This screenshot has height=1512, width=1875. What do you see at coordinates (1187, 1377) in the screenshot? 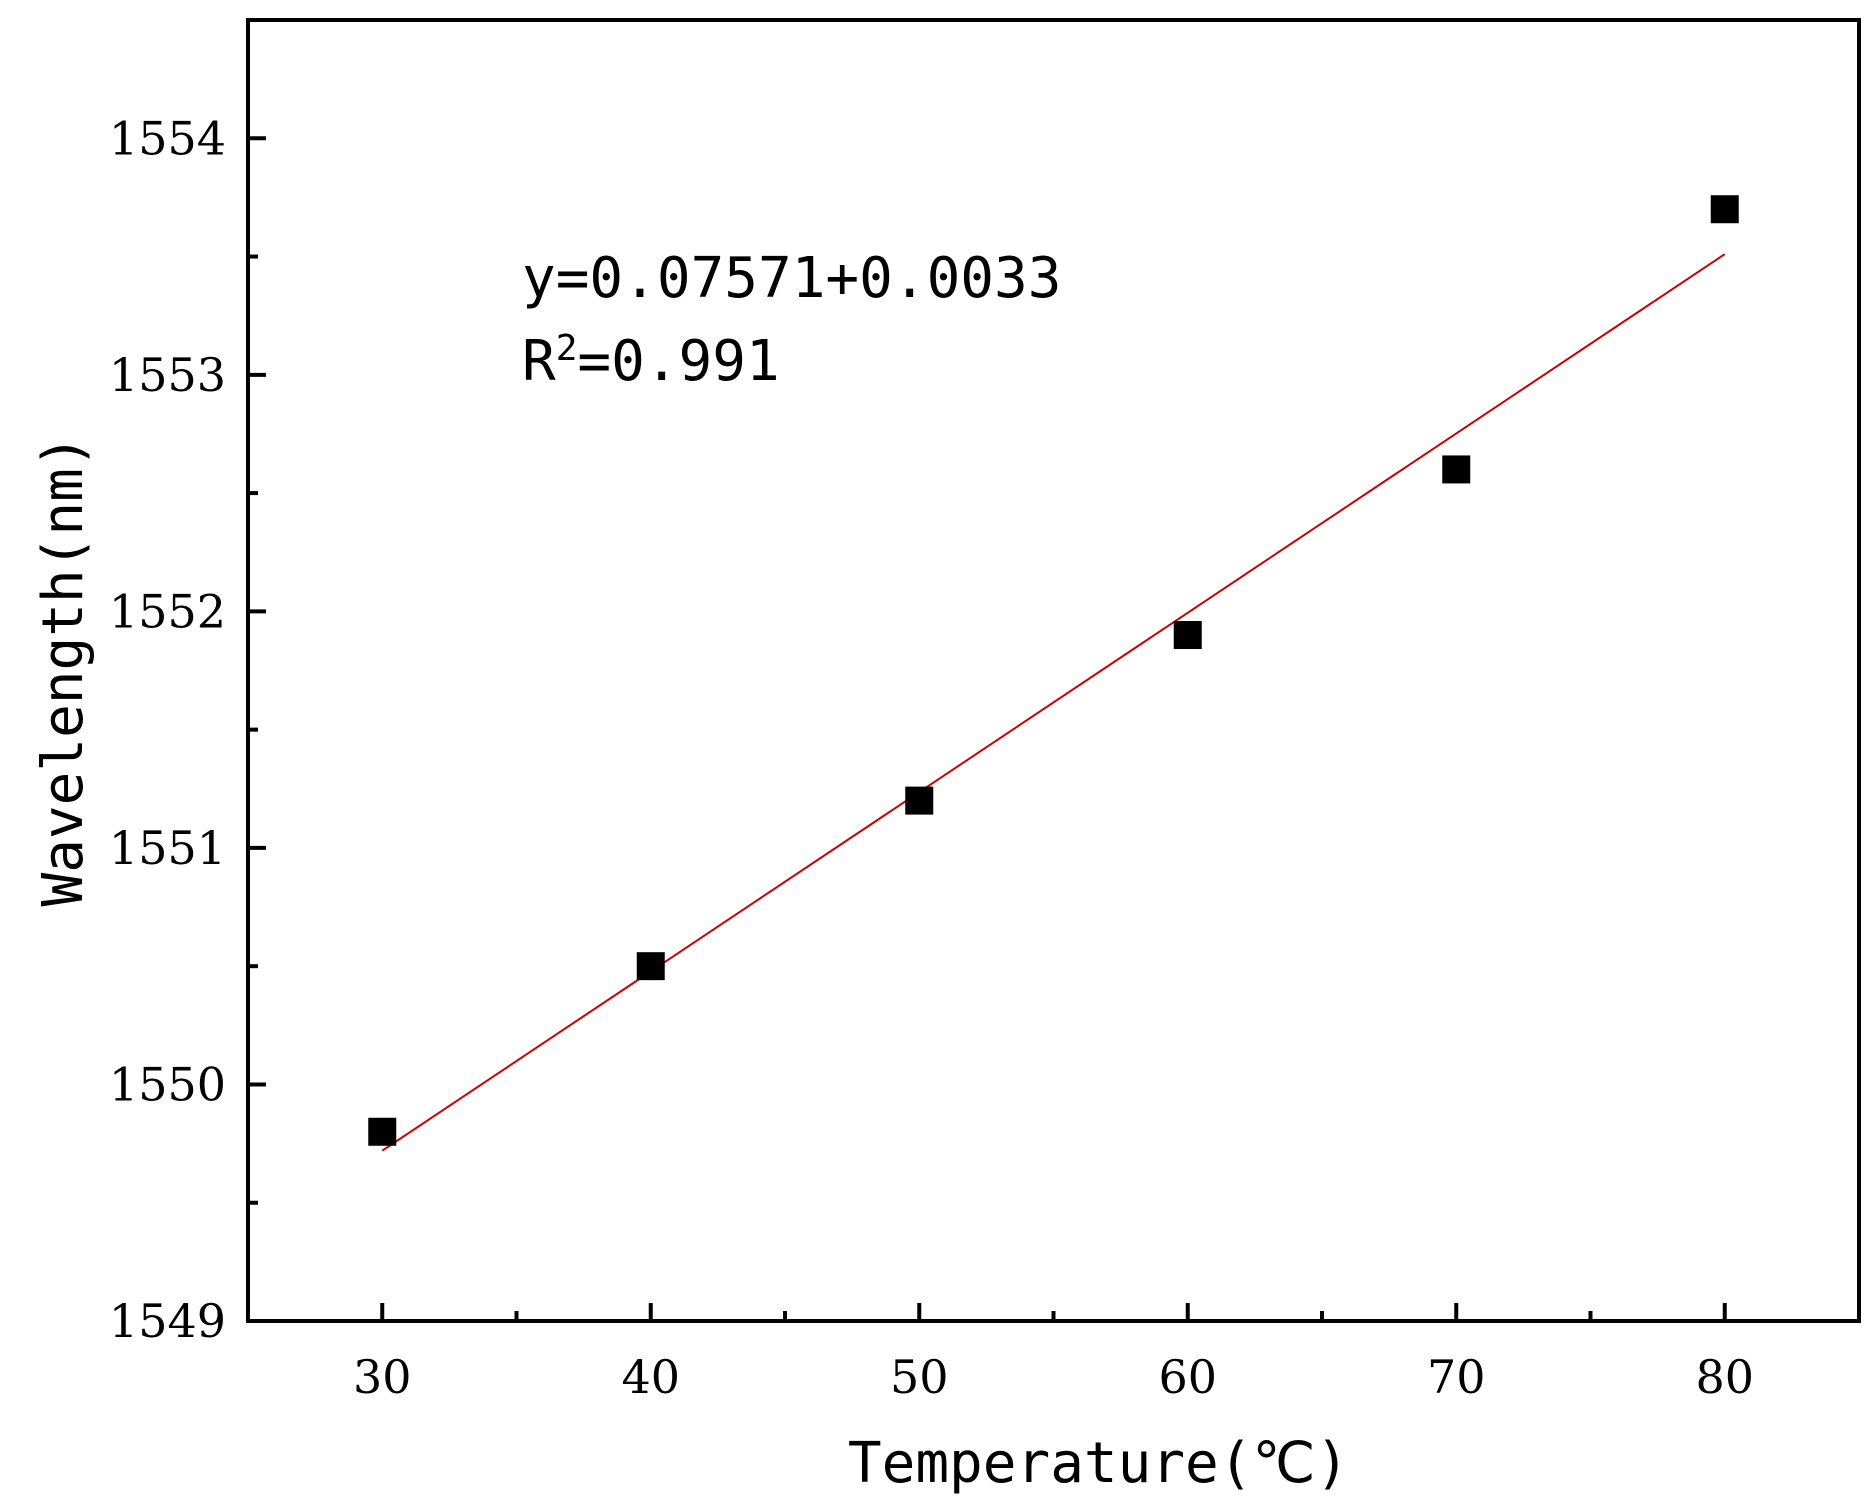
I see `x-tick-label: 60` at bounding box center [1187, 1377].